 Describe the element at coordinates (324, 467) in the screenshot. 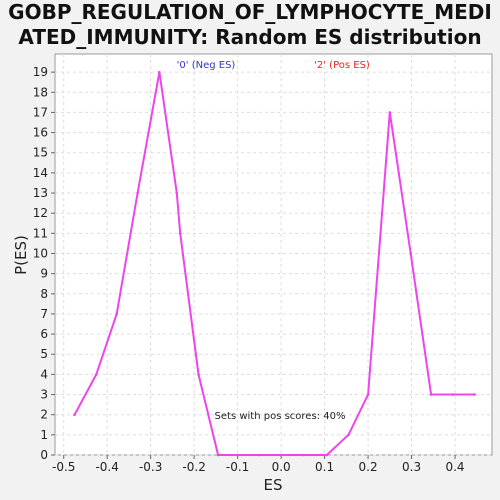

I see `x-tick-label: 0.1` at that location.